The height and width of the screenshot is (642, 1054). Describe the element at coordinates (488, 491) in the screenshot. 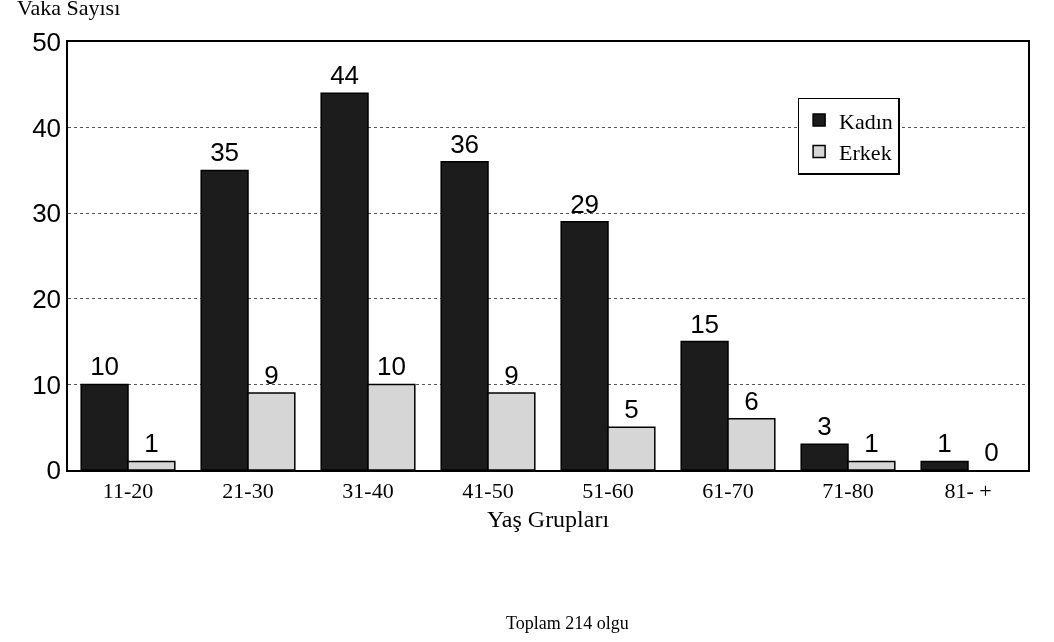

I see `x-tick-label: 41-50` at that location.